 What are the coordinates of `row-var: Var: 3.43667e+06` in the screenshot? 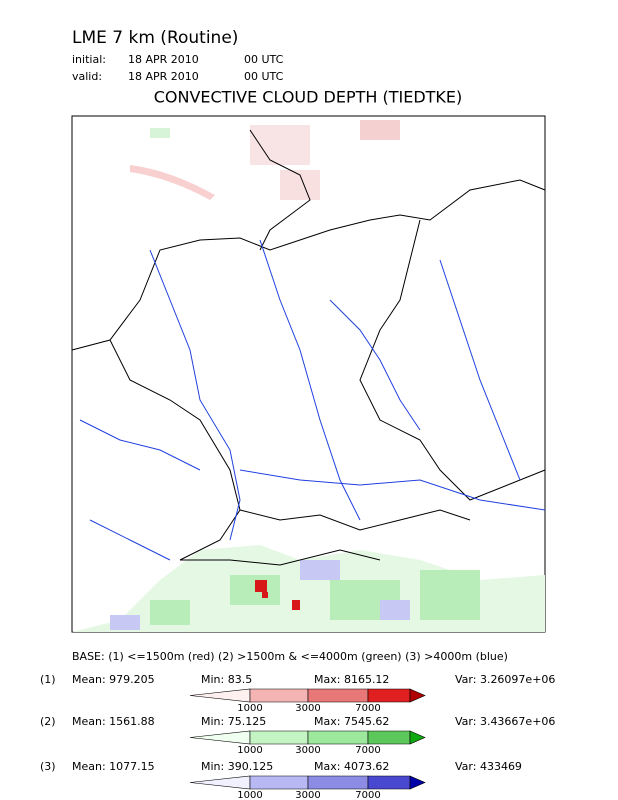 It's located at (505, 721).